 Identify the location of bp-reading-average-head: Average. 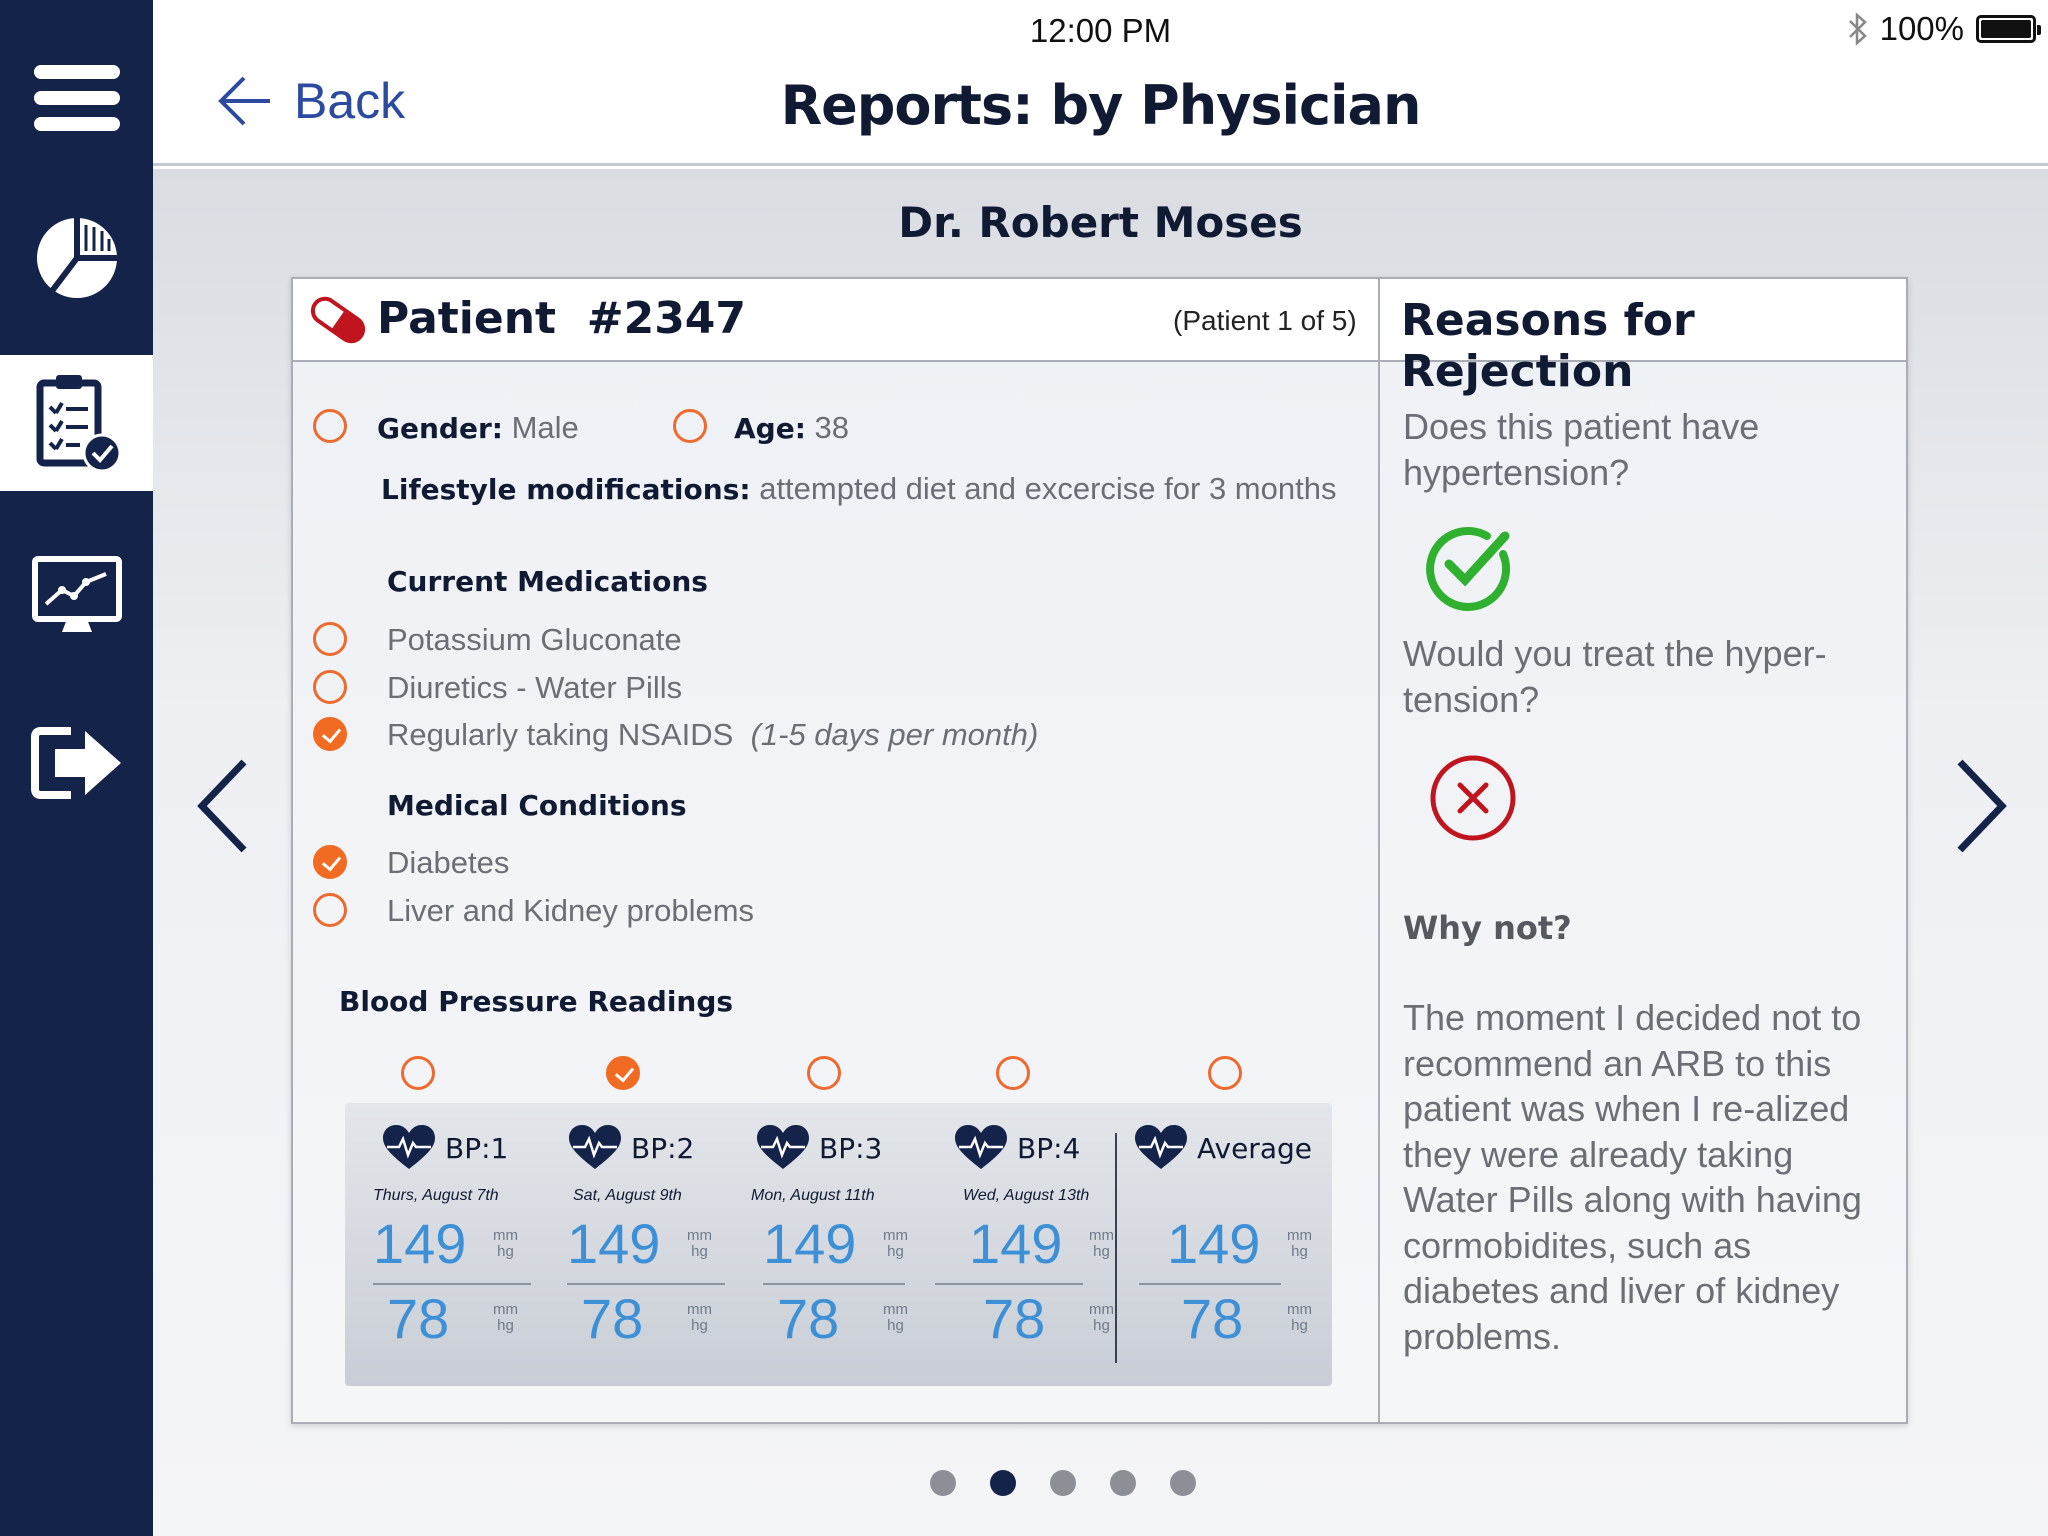
(1223, 1148).